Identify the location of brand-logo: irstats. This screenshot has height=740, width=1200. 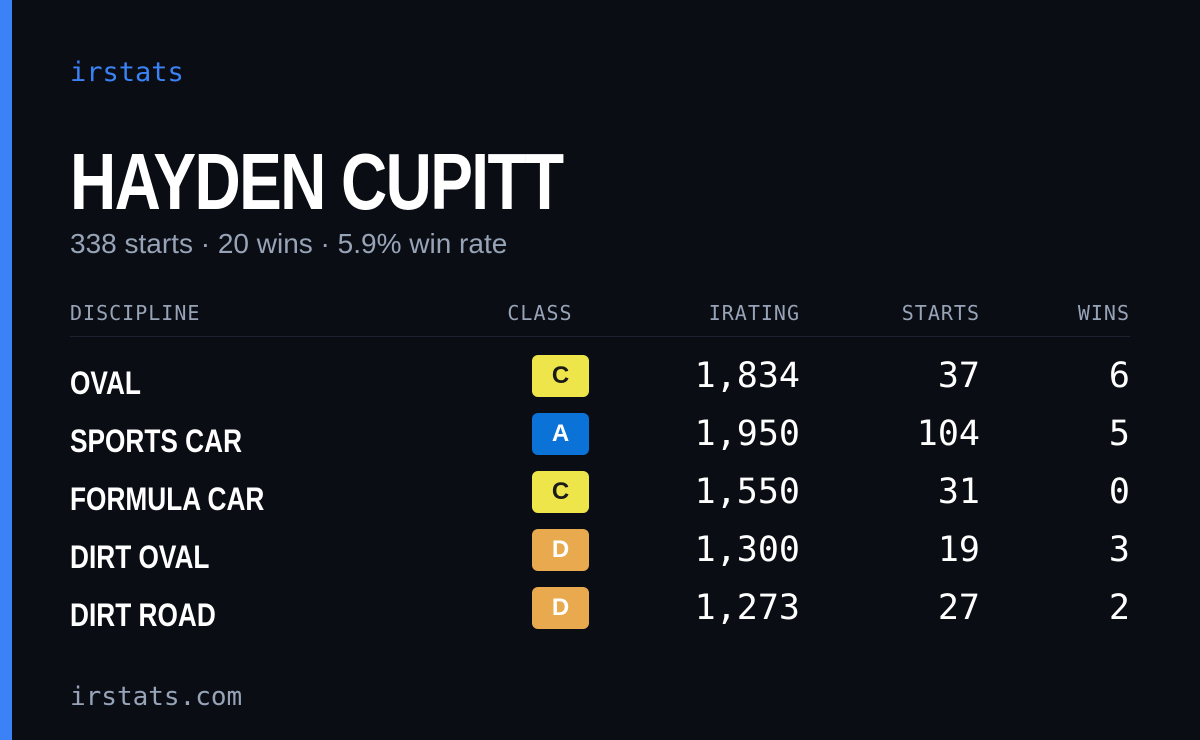
(127, 72).